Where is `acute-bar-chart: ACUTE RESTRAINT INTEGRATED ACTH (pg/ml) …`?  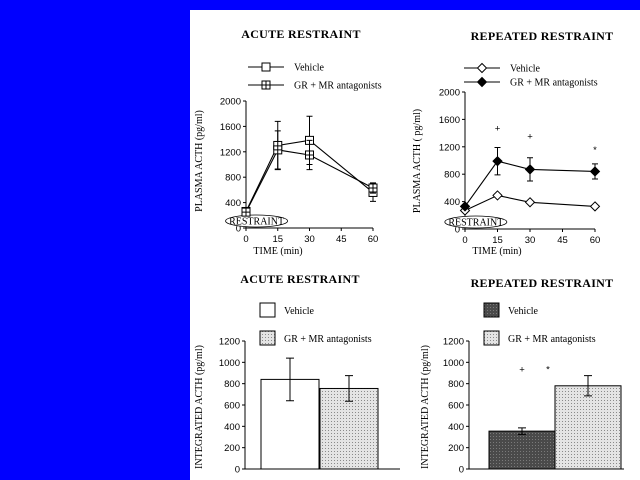 acute-bar-chart: ACUTE RESTRAINT INTEGRATED ACTH (pg/ml) … is located at coordinates (297, 374).